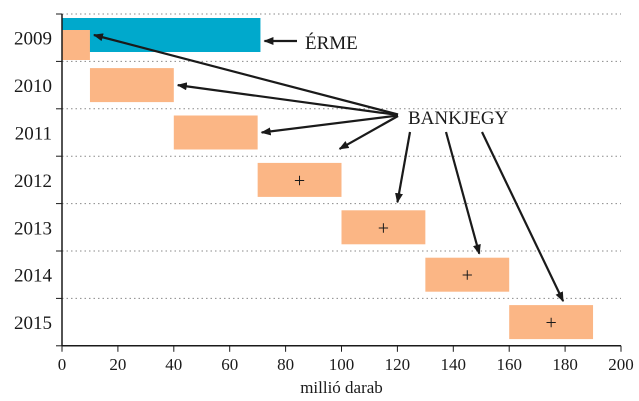 This screenshot has height=401, width=639. I want to click on bar-bankjegy-2014, so click(467, 274).